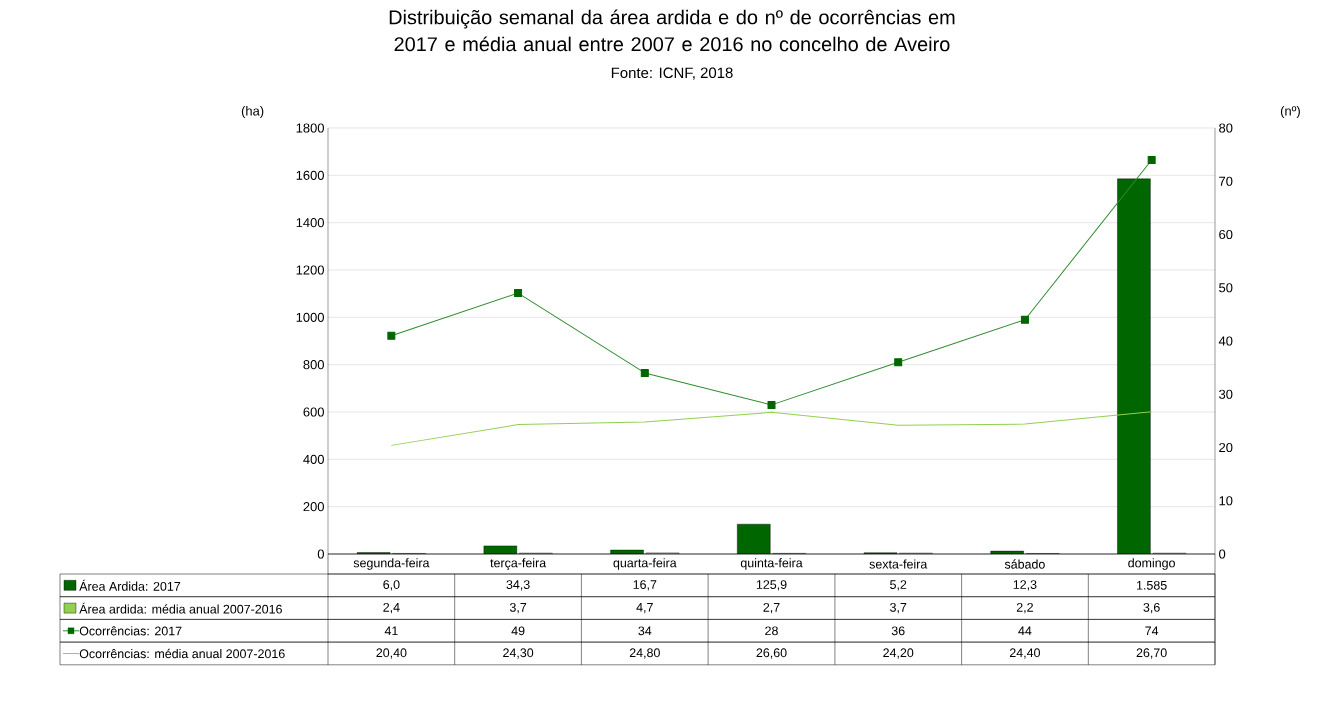  I want to click on y2-tick-label: 0, so click(1222, 554).